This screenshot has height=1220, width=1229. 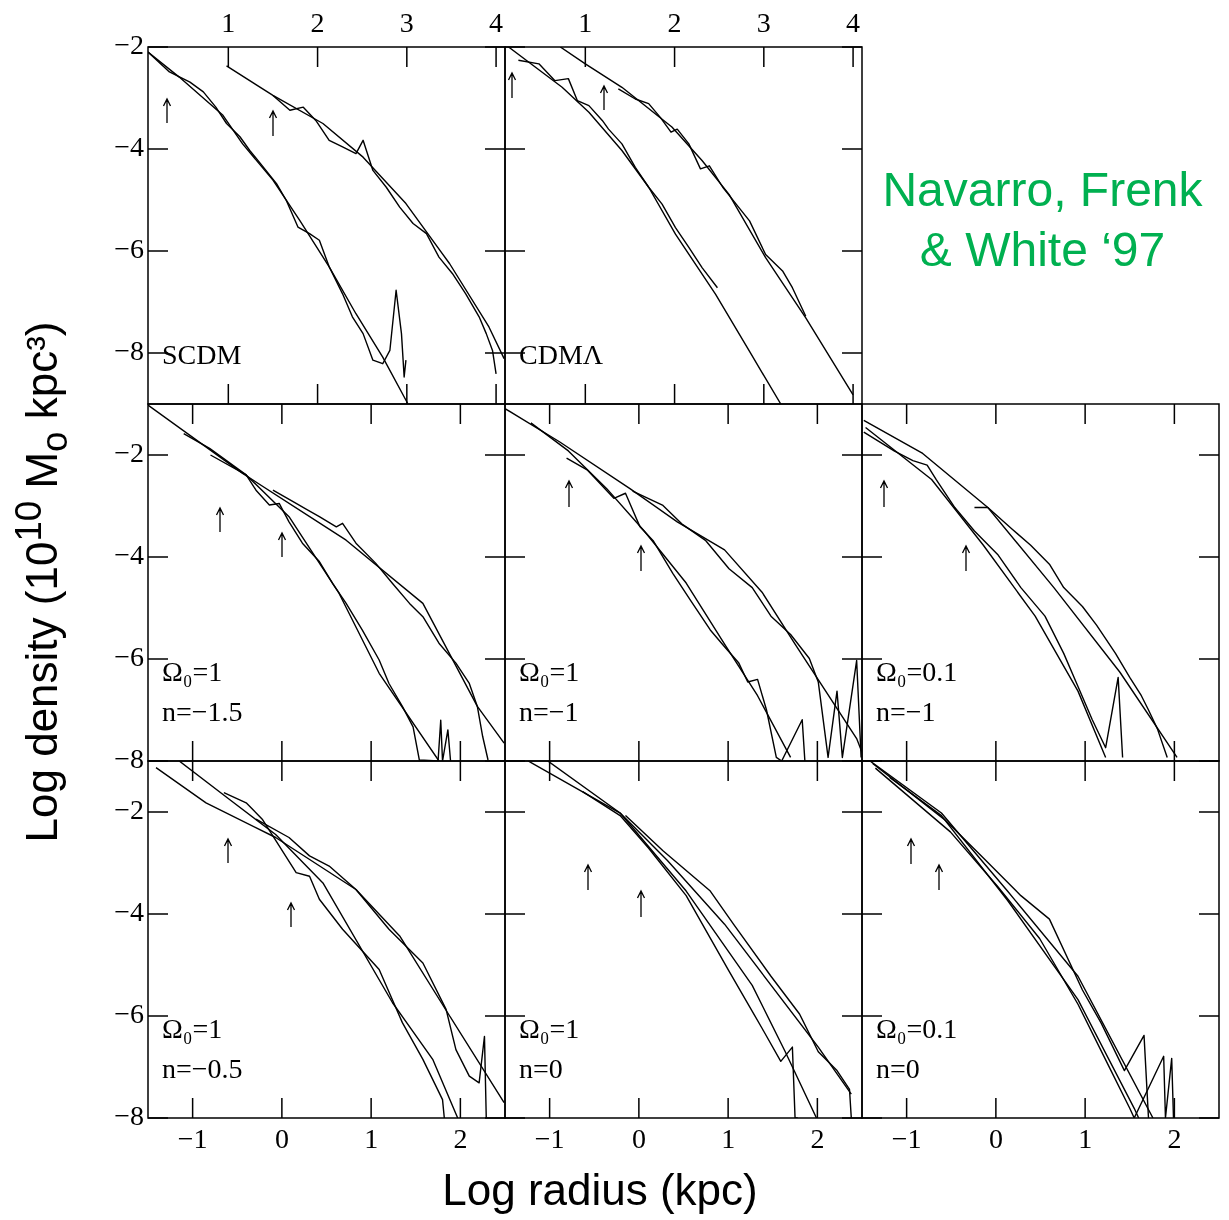 I want to click on annotation: CDMΛ, so click(x=561, y=354).